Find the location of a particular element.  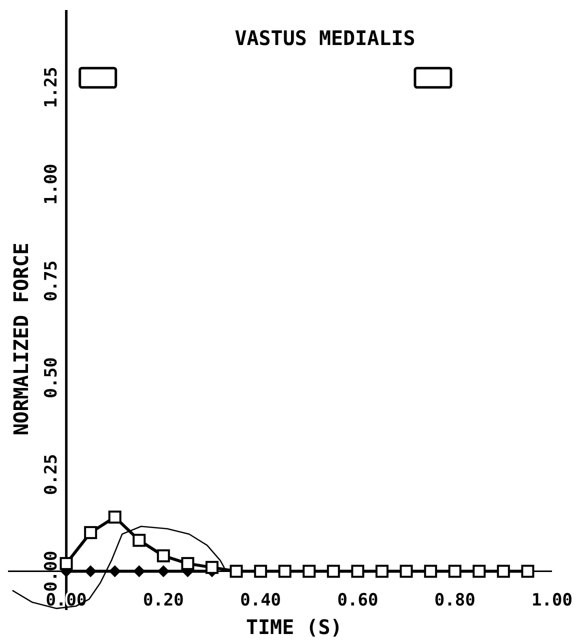

x-tick-label: 0.20 is located at coordinates (163, 600).